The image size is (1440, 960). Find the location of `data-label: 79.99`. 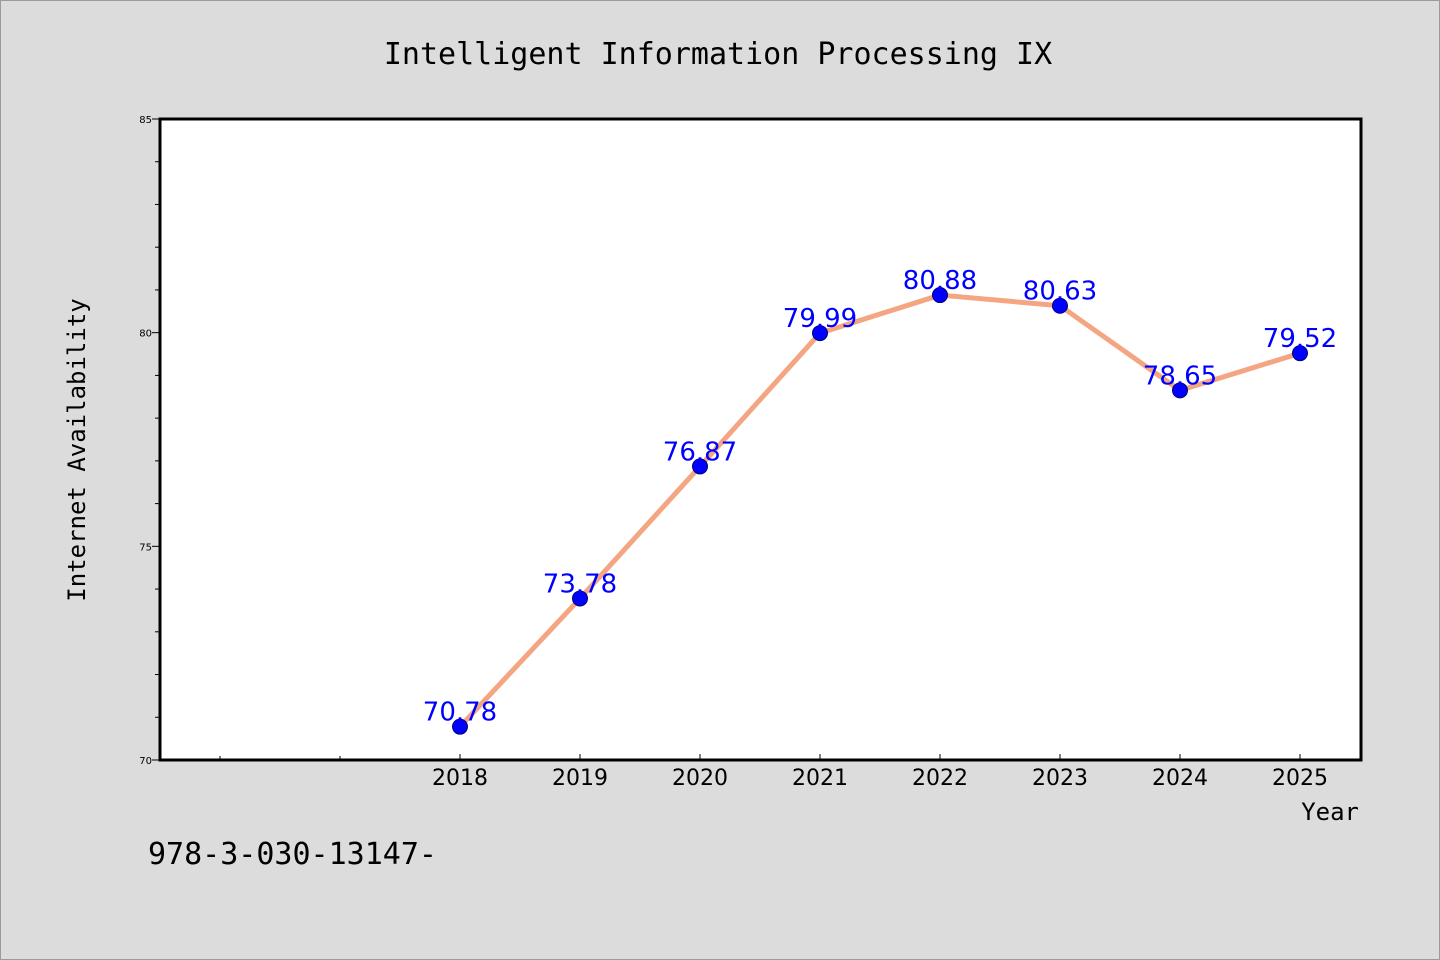

data-label: 79.99 is located at coordinates (820, 319).